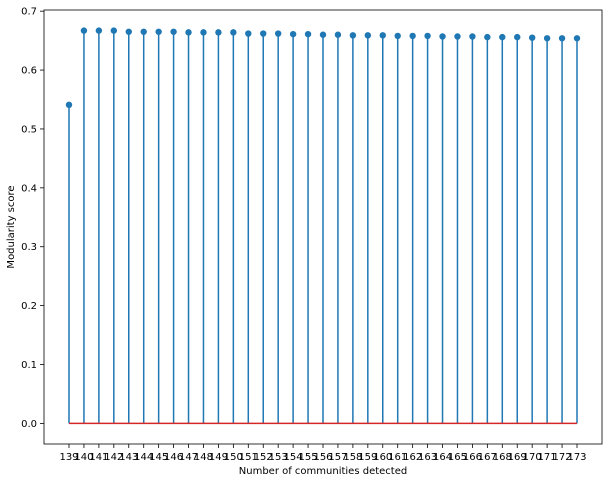 Image resolution: width=609 pixels, height=483 pixels. I want to click on x-tick-label: 172, so click(562, 457).